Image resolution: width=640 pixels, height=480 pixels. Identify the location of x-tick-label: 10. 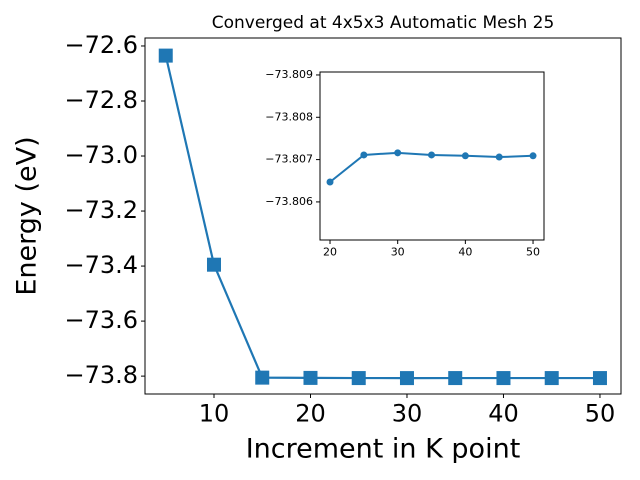
(214, 413).